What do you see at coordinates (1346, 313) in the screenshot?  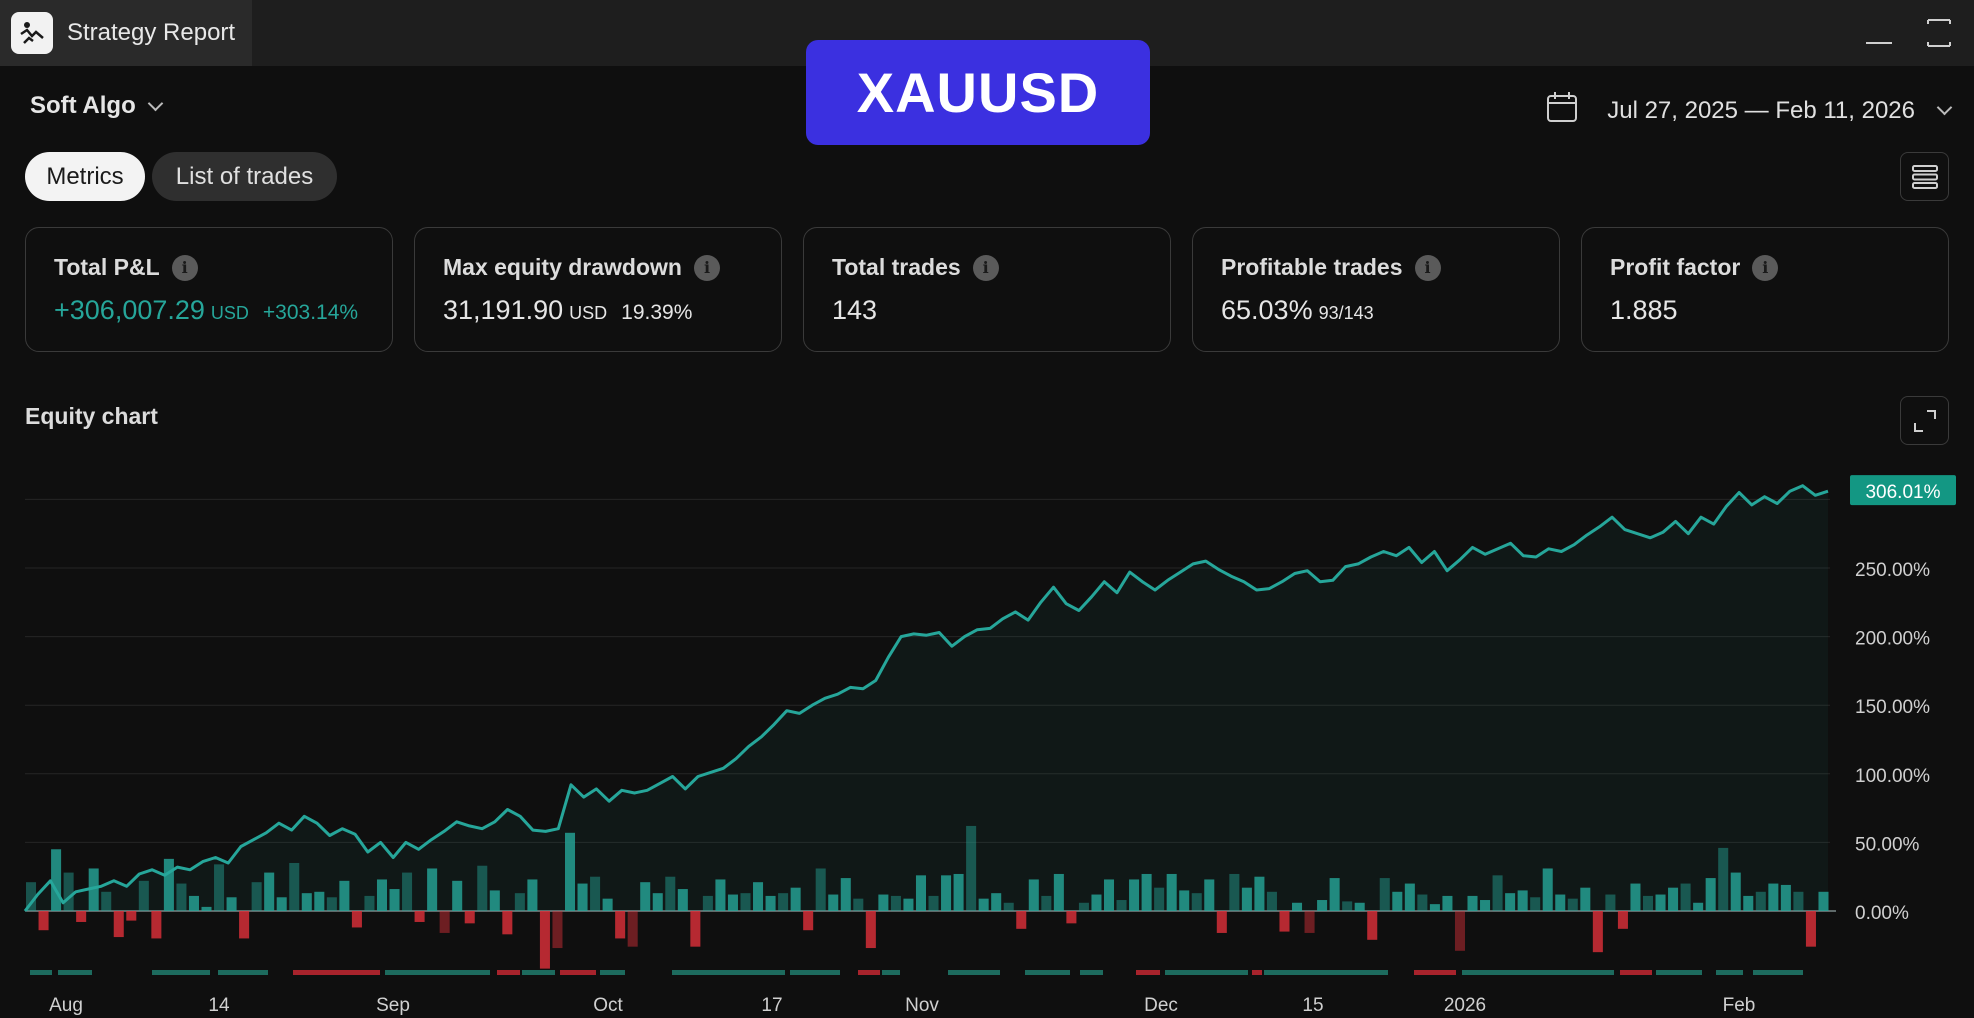 I see `metric-sub: 93/143` at bounding box center [1346, 313].